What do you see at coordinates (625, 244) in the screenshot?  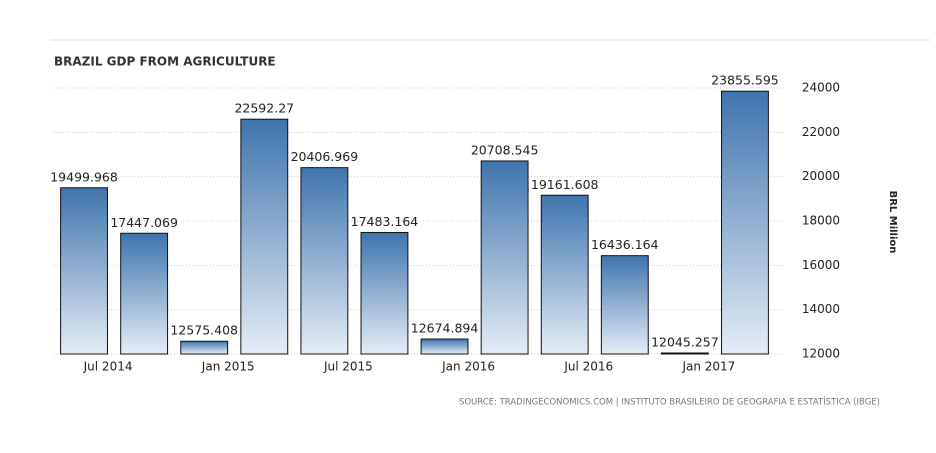 I see `value-label: 16436.164` at bounding box center [625, 244].